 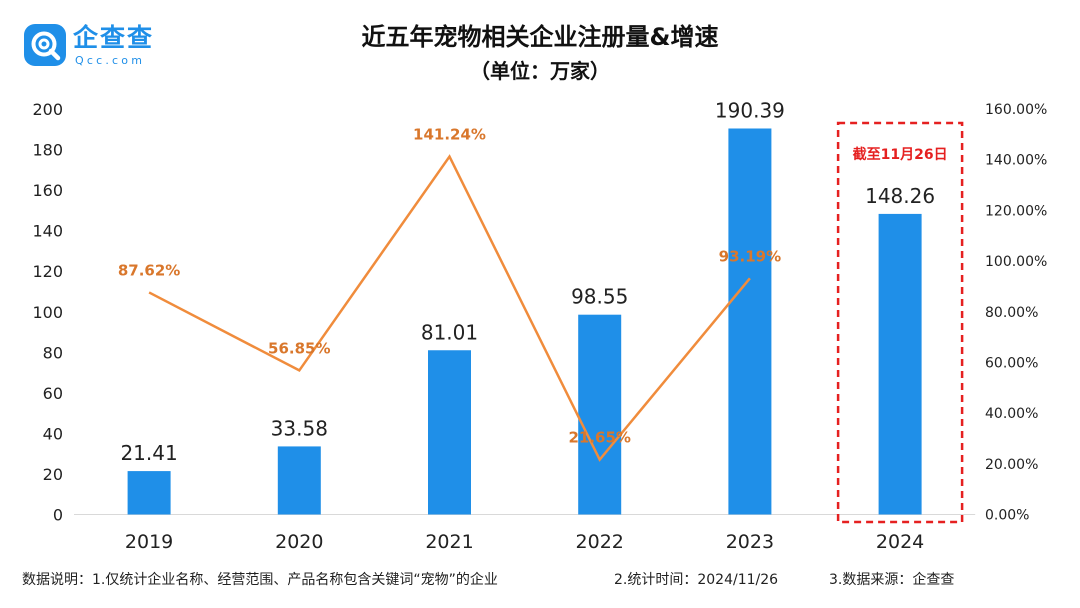 I want to click on annotation-label: 截至11月26日, so click(x=900, y=154).